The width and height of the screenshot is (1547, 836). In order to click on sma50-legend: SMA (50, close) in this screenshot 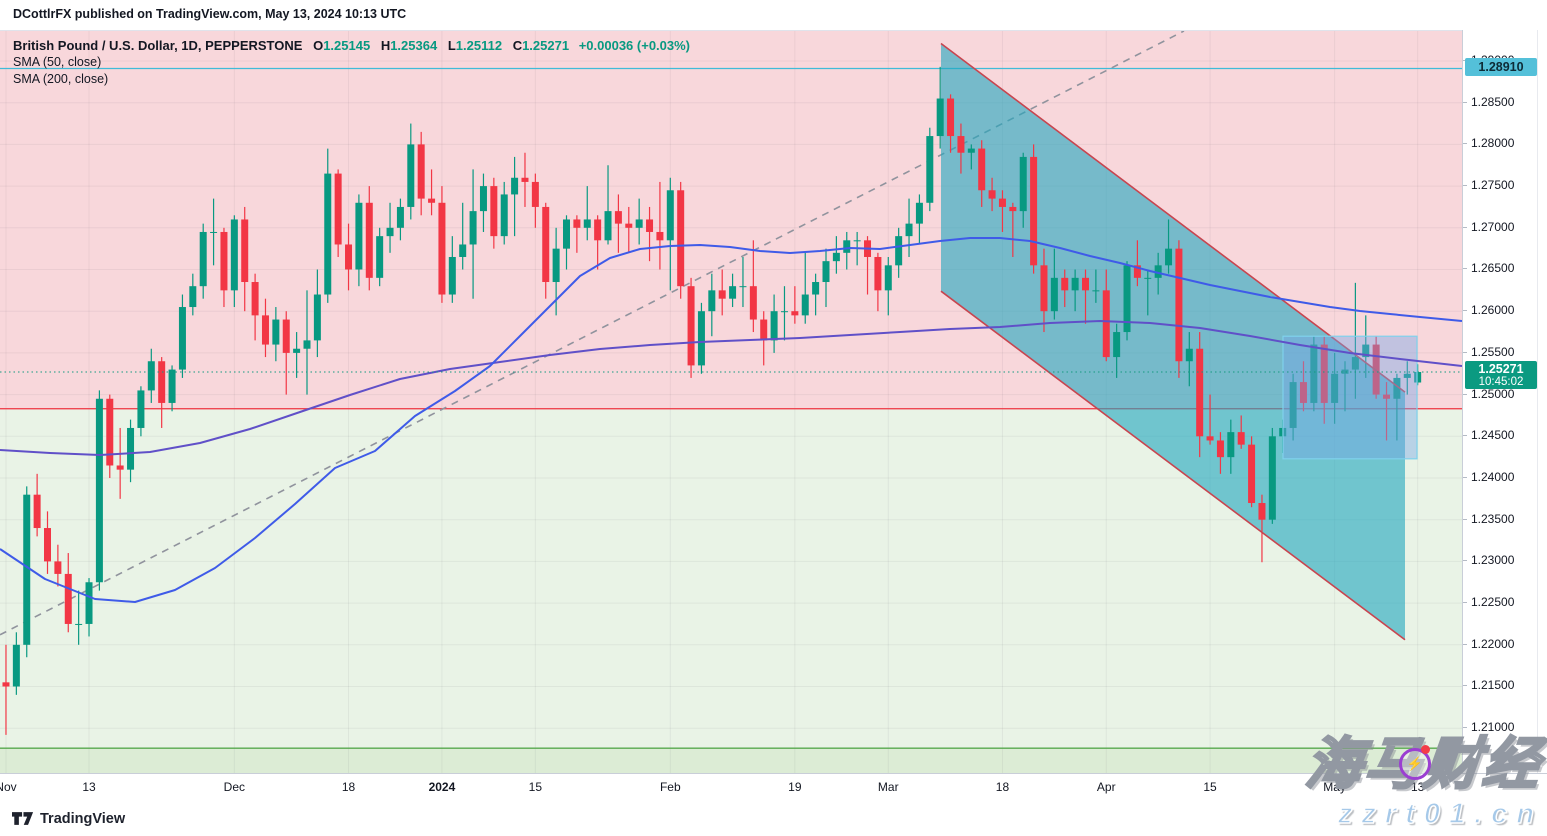, I will do `click(57, 62)`.